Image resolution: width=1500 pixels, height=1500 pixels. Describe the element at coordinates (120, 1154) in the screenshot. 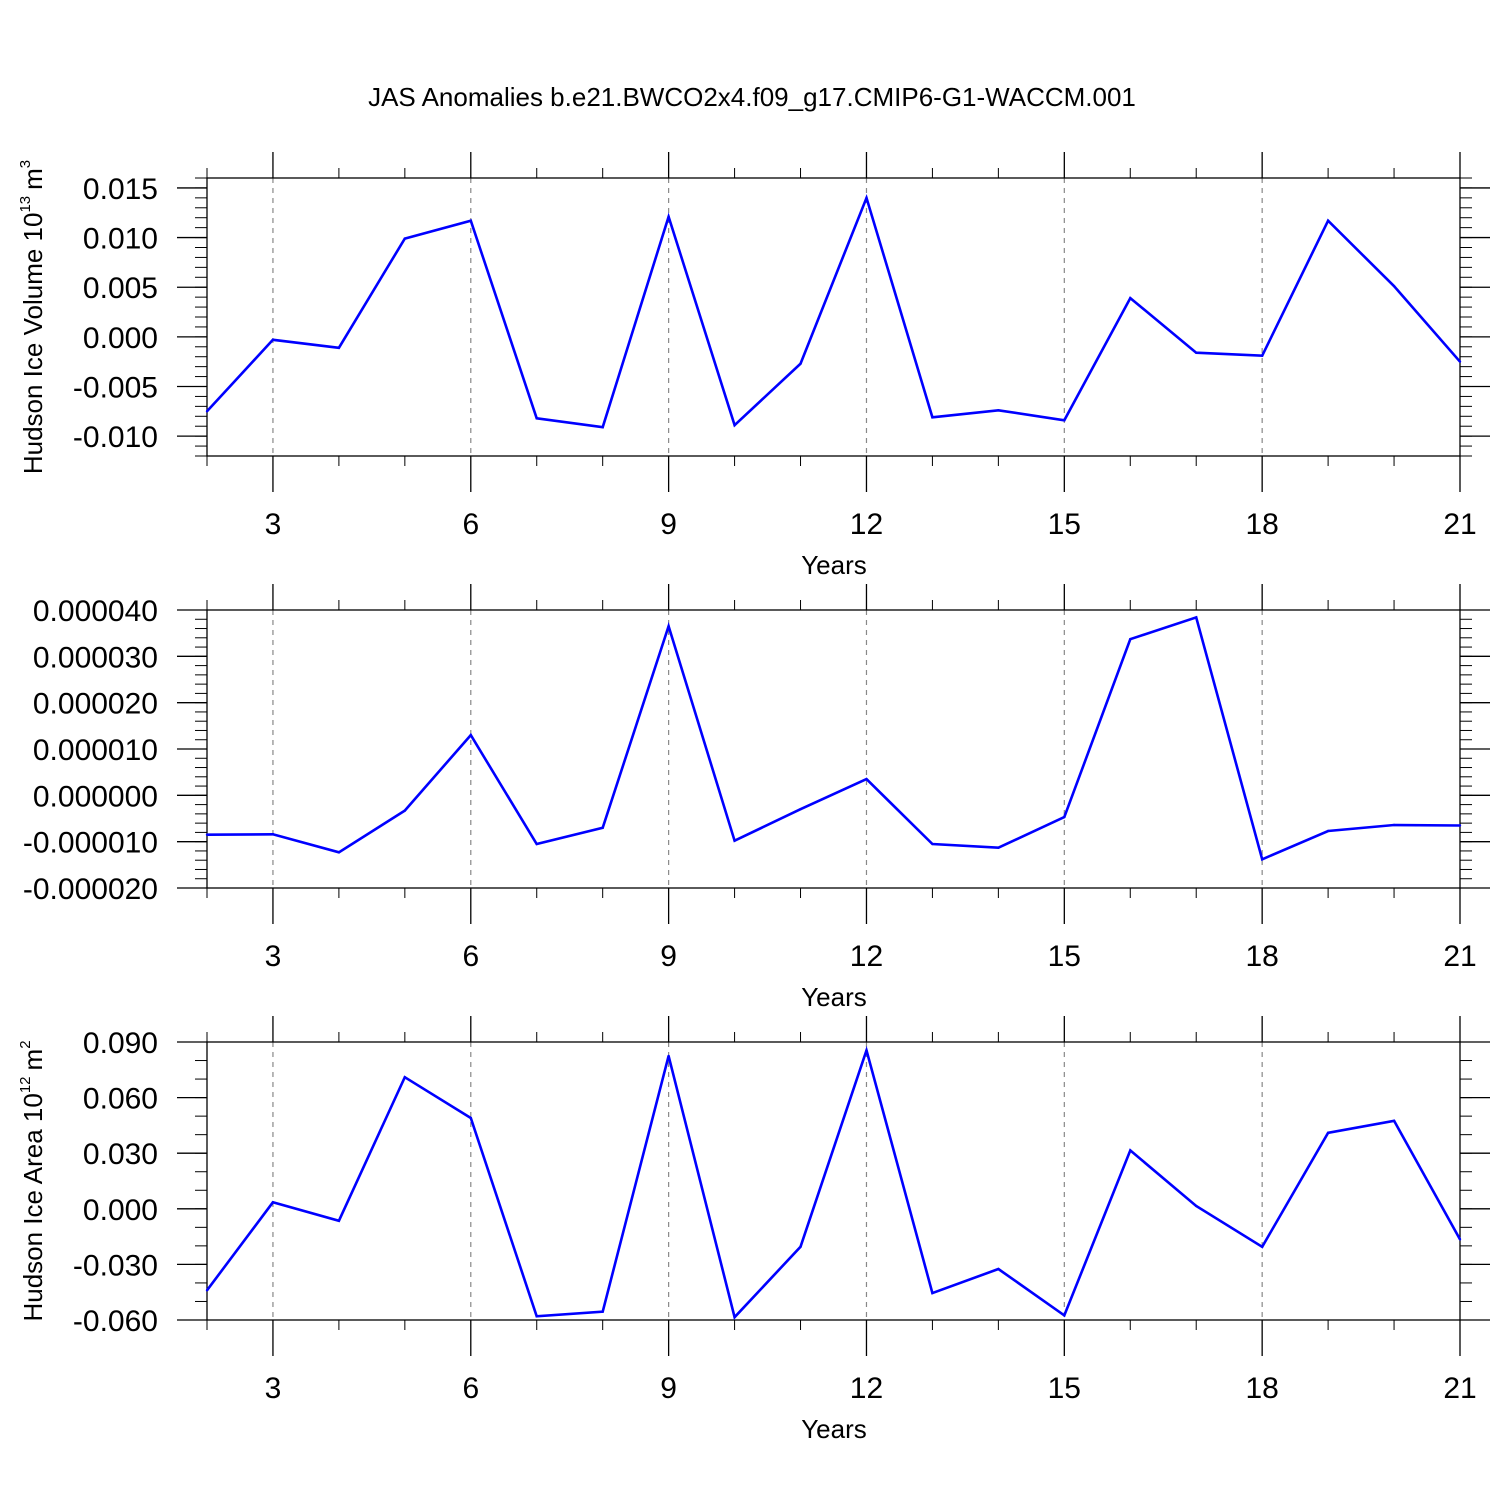

I see `y-tick-label: 0.030` at that location.